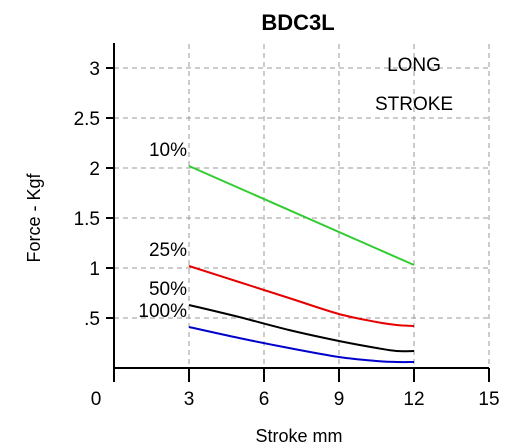 The image size is (516, 447). Describe the element at coordinates (168, 289) in the screenshot. I see `series-label-2: 50%` at that location.